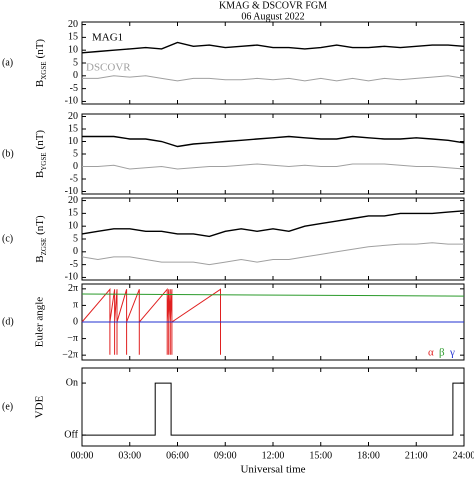  What do you see at coordinates (44, 161) in the screenshot?
I see `y-label-sub: YGSE` at bounding box center [44, 161].